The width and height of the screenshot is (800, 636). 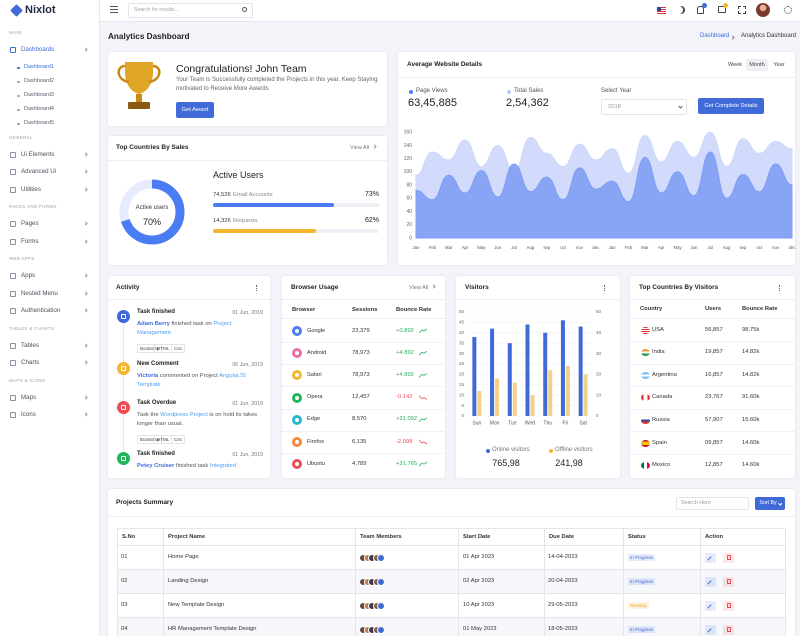 What do you see at coordinates (184, 328) in the screenshot?
I see `link: Project Management` at bounding box center [184, 328].